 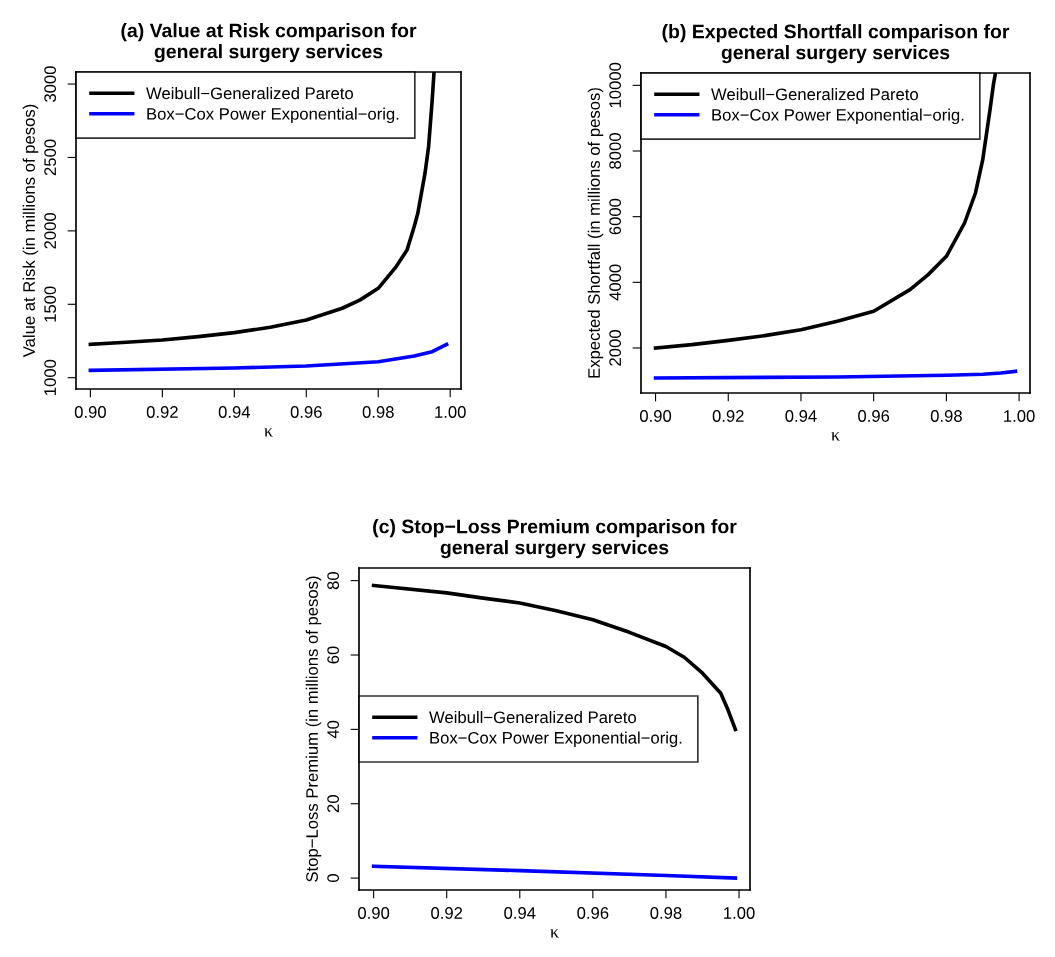 What do you see at coordinates (333, 804) in the screenshot?
I see `y-tick-label: 20` at bounding box center [333, 804].